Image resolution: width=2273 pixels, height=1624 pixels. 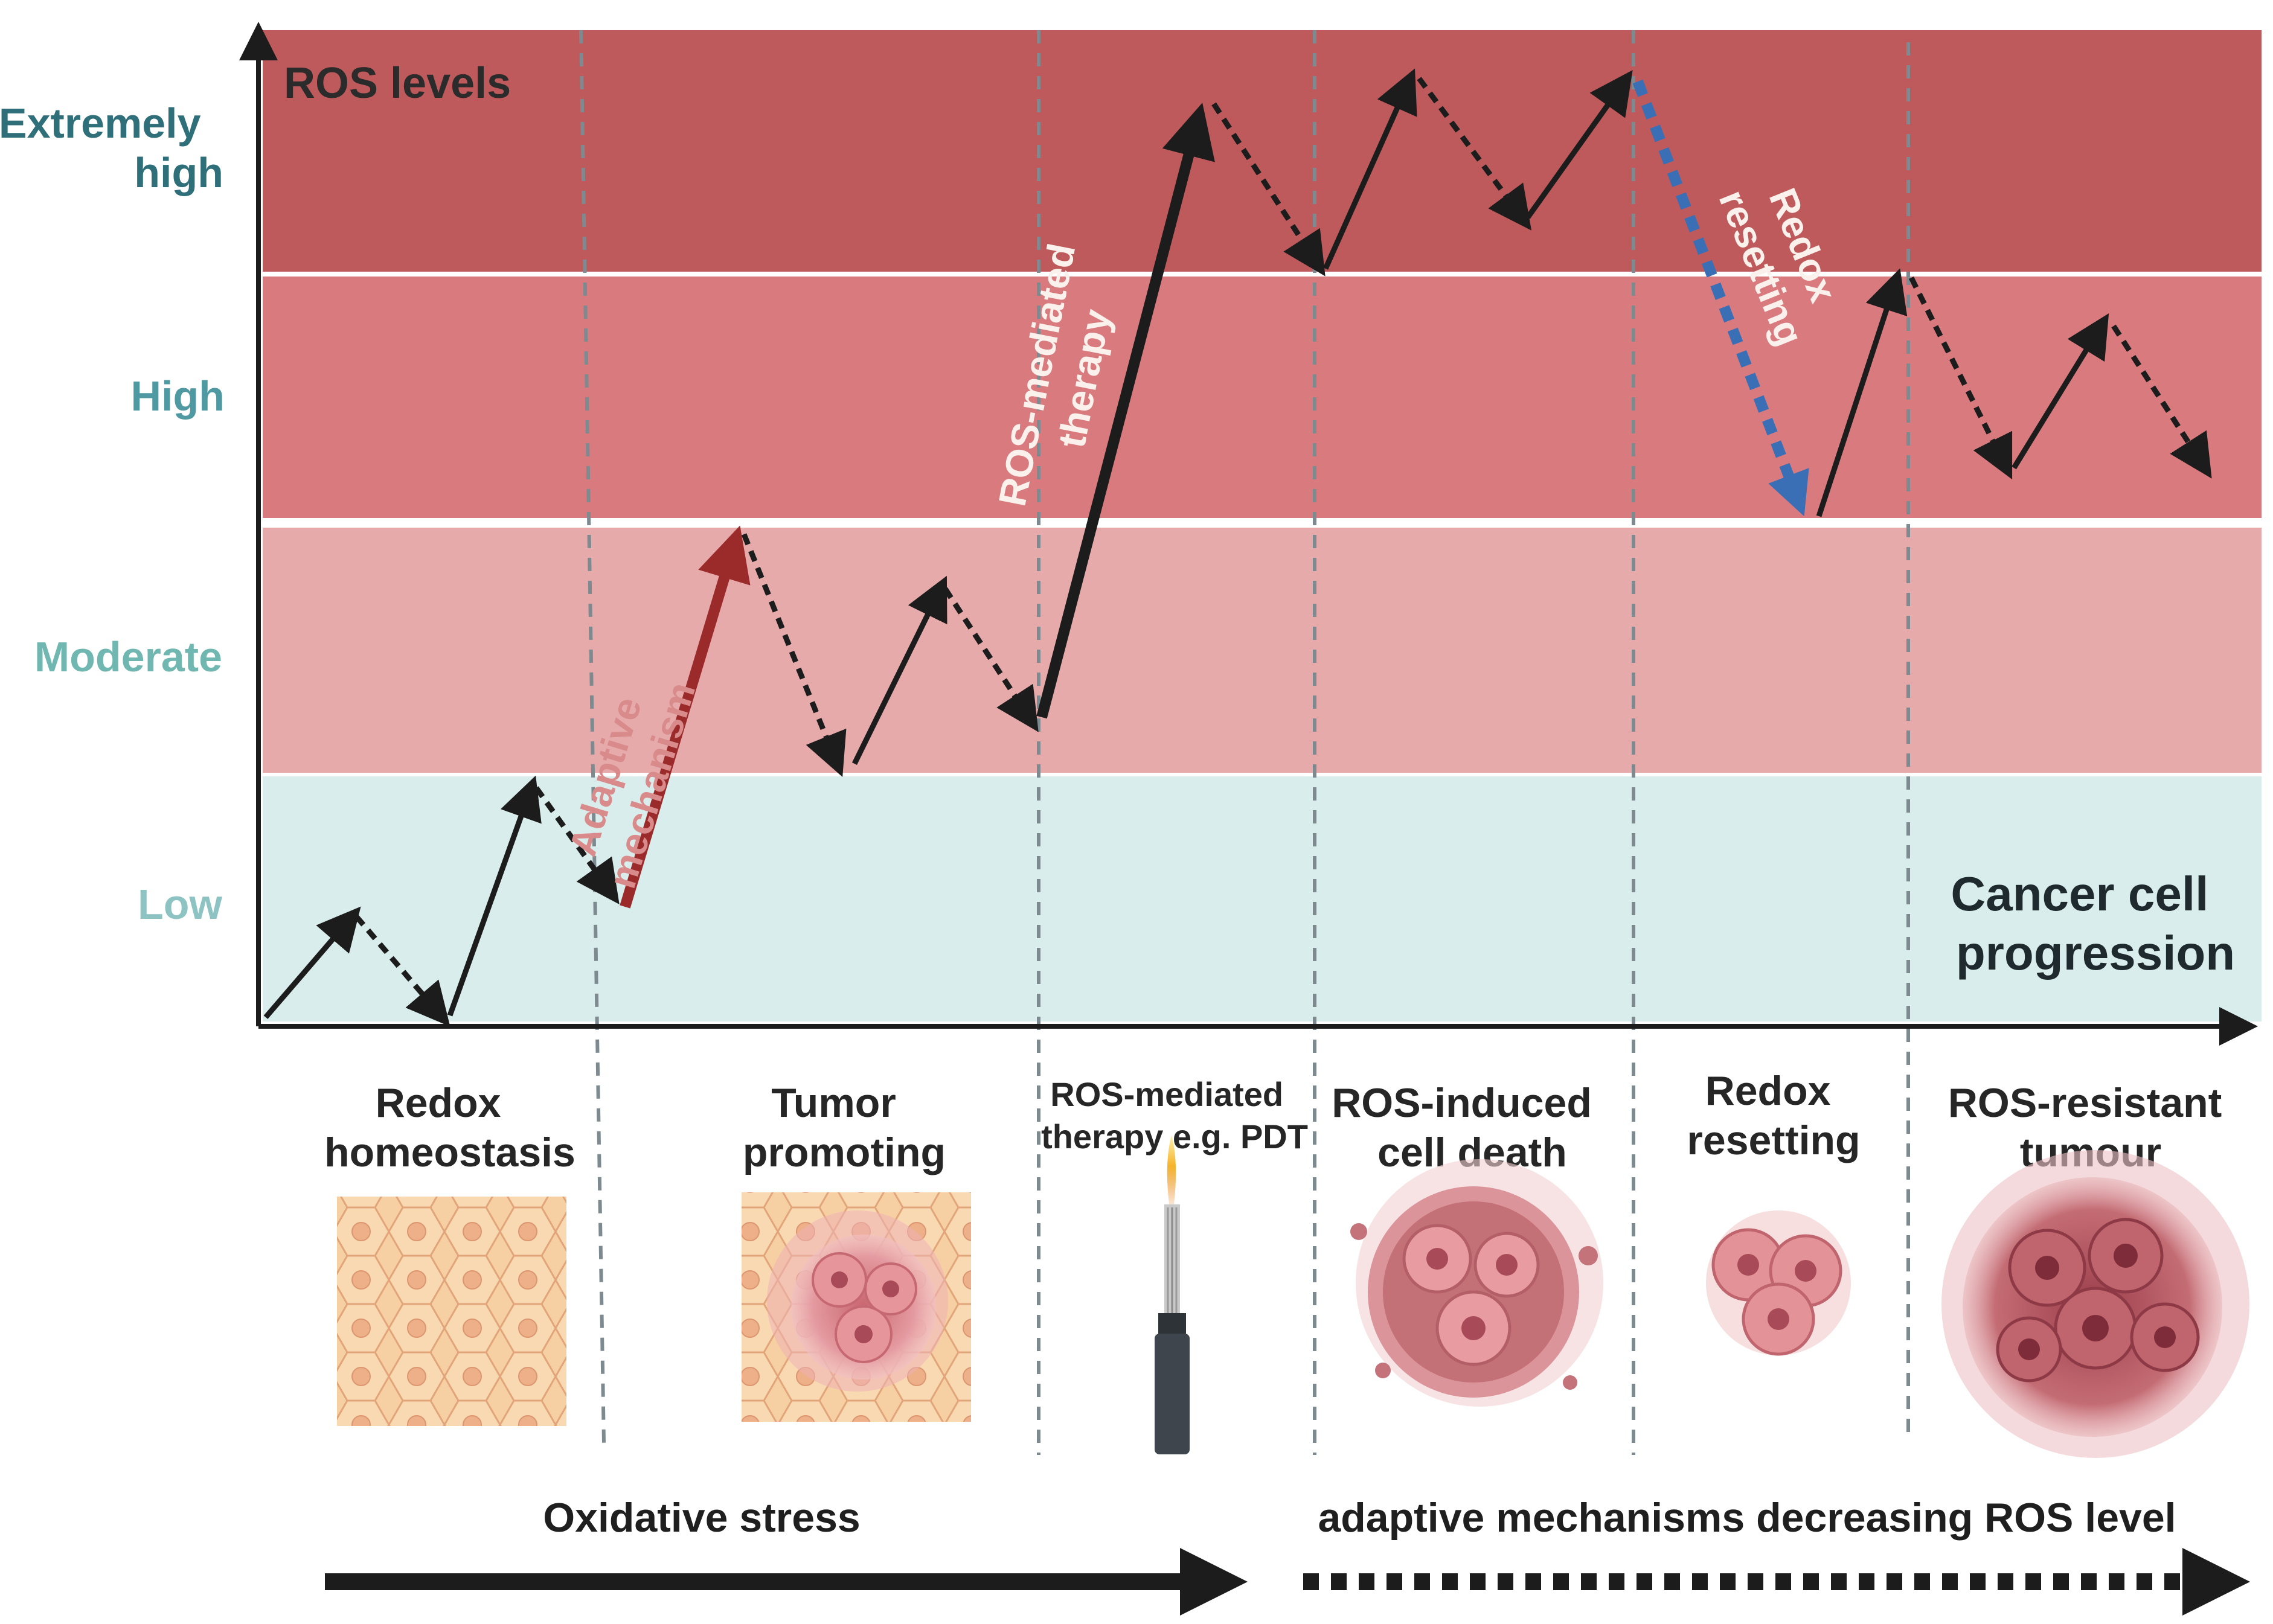 What do you see at coordinates (1172, 1294) in the screenshot?
I see `pdt-light-fiber` at bounding box center [1172, 1294].